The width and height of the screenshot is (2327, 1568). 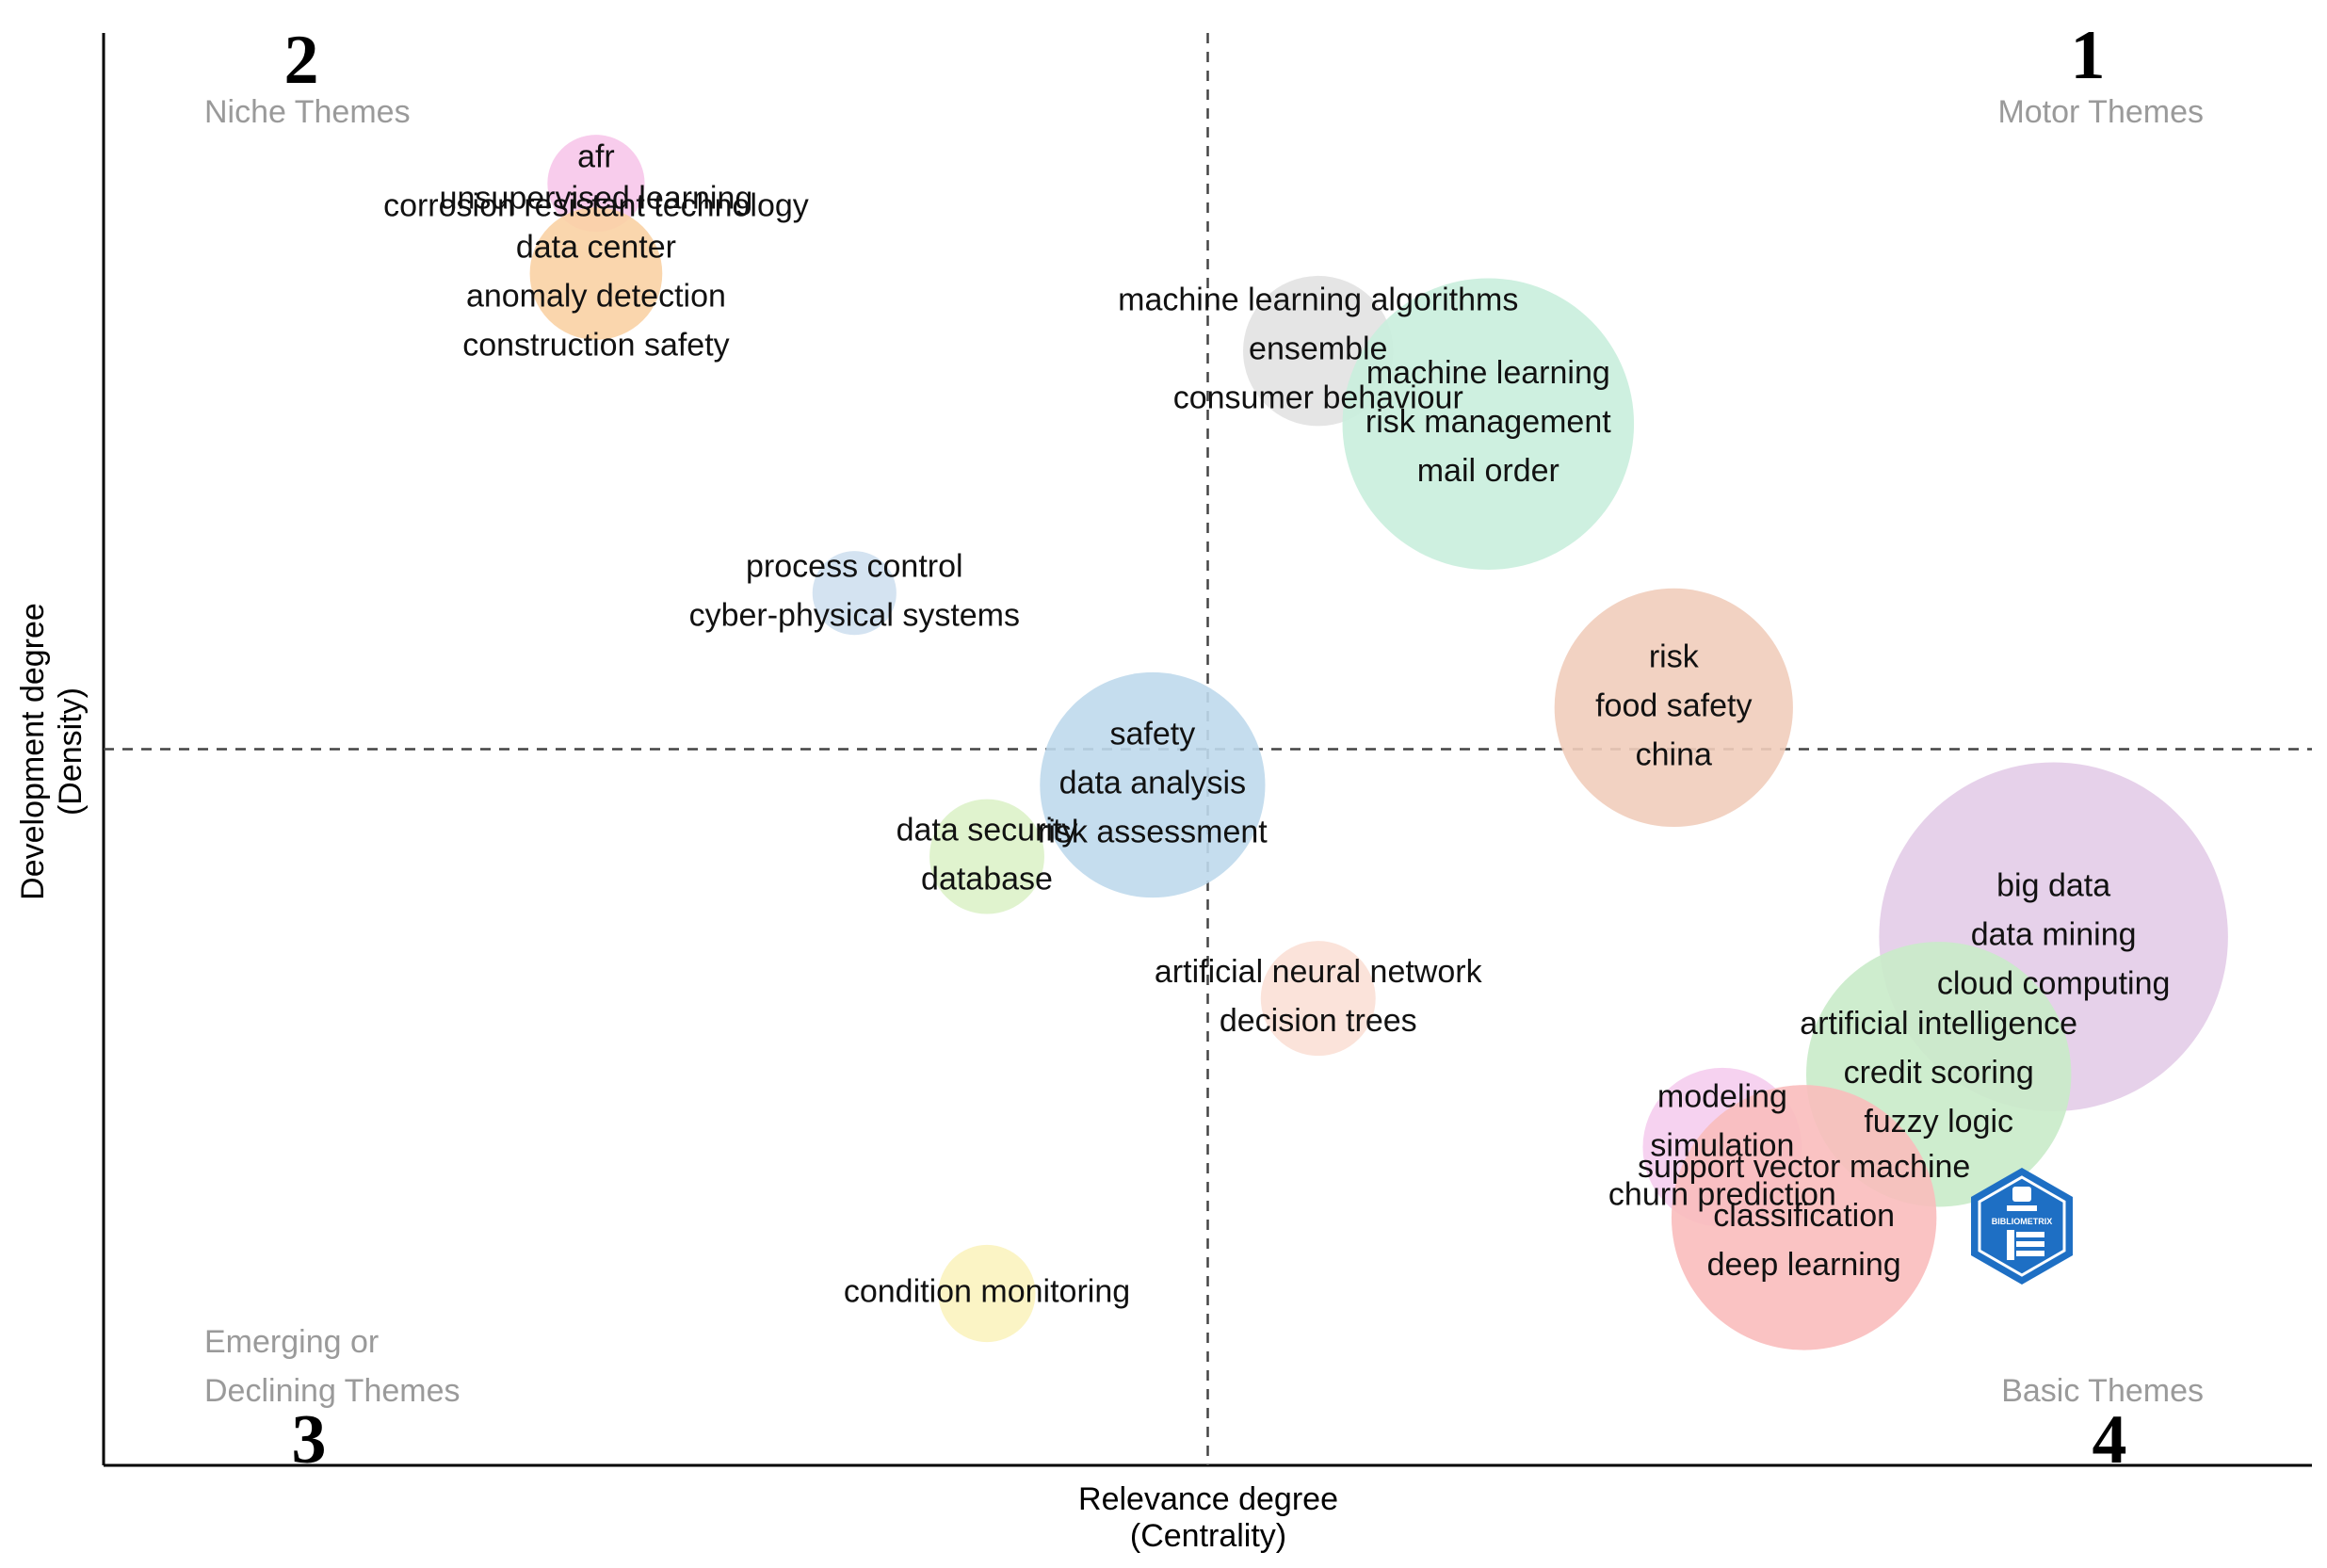 What do you see at coordinates (988, 831) in the screenshot?
I see `cluster-label: data security` at bounding box center [988, 831].